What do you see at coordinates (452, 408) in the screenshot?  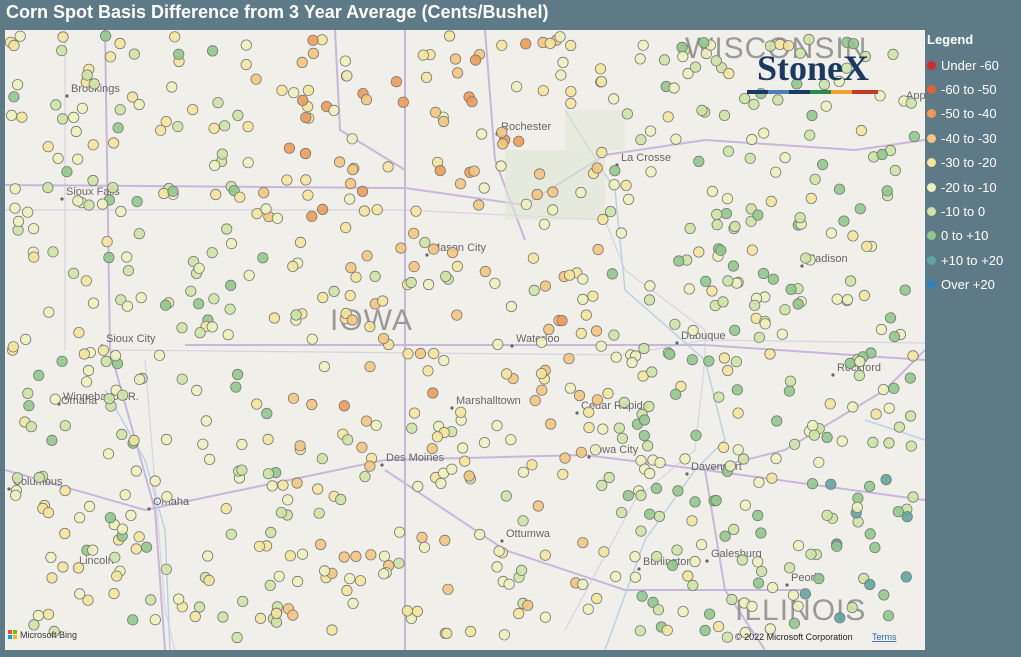 I see `city-marker` at bounding box center [452, 408].